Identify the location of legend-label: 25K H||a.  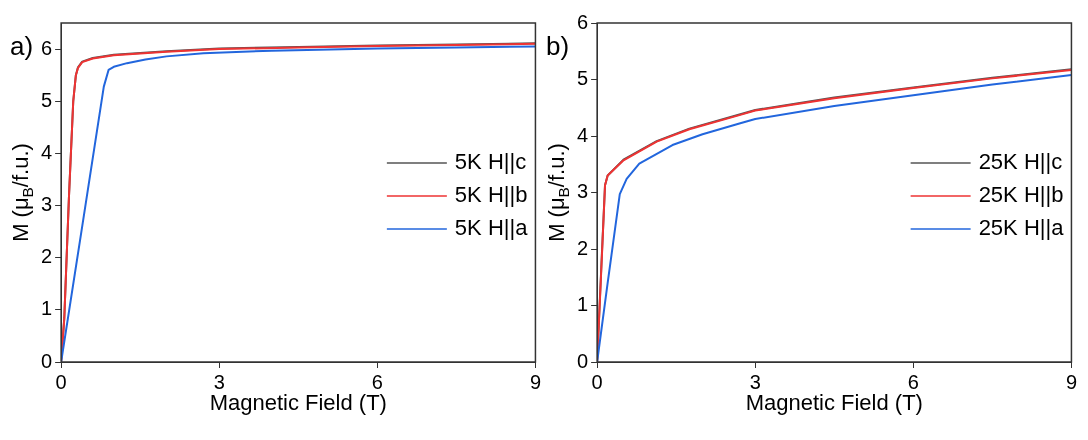
(1021, 228).